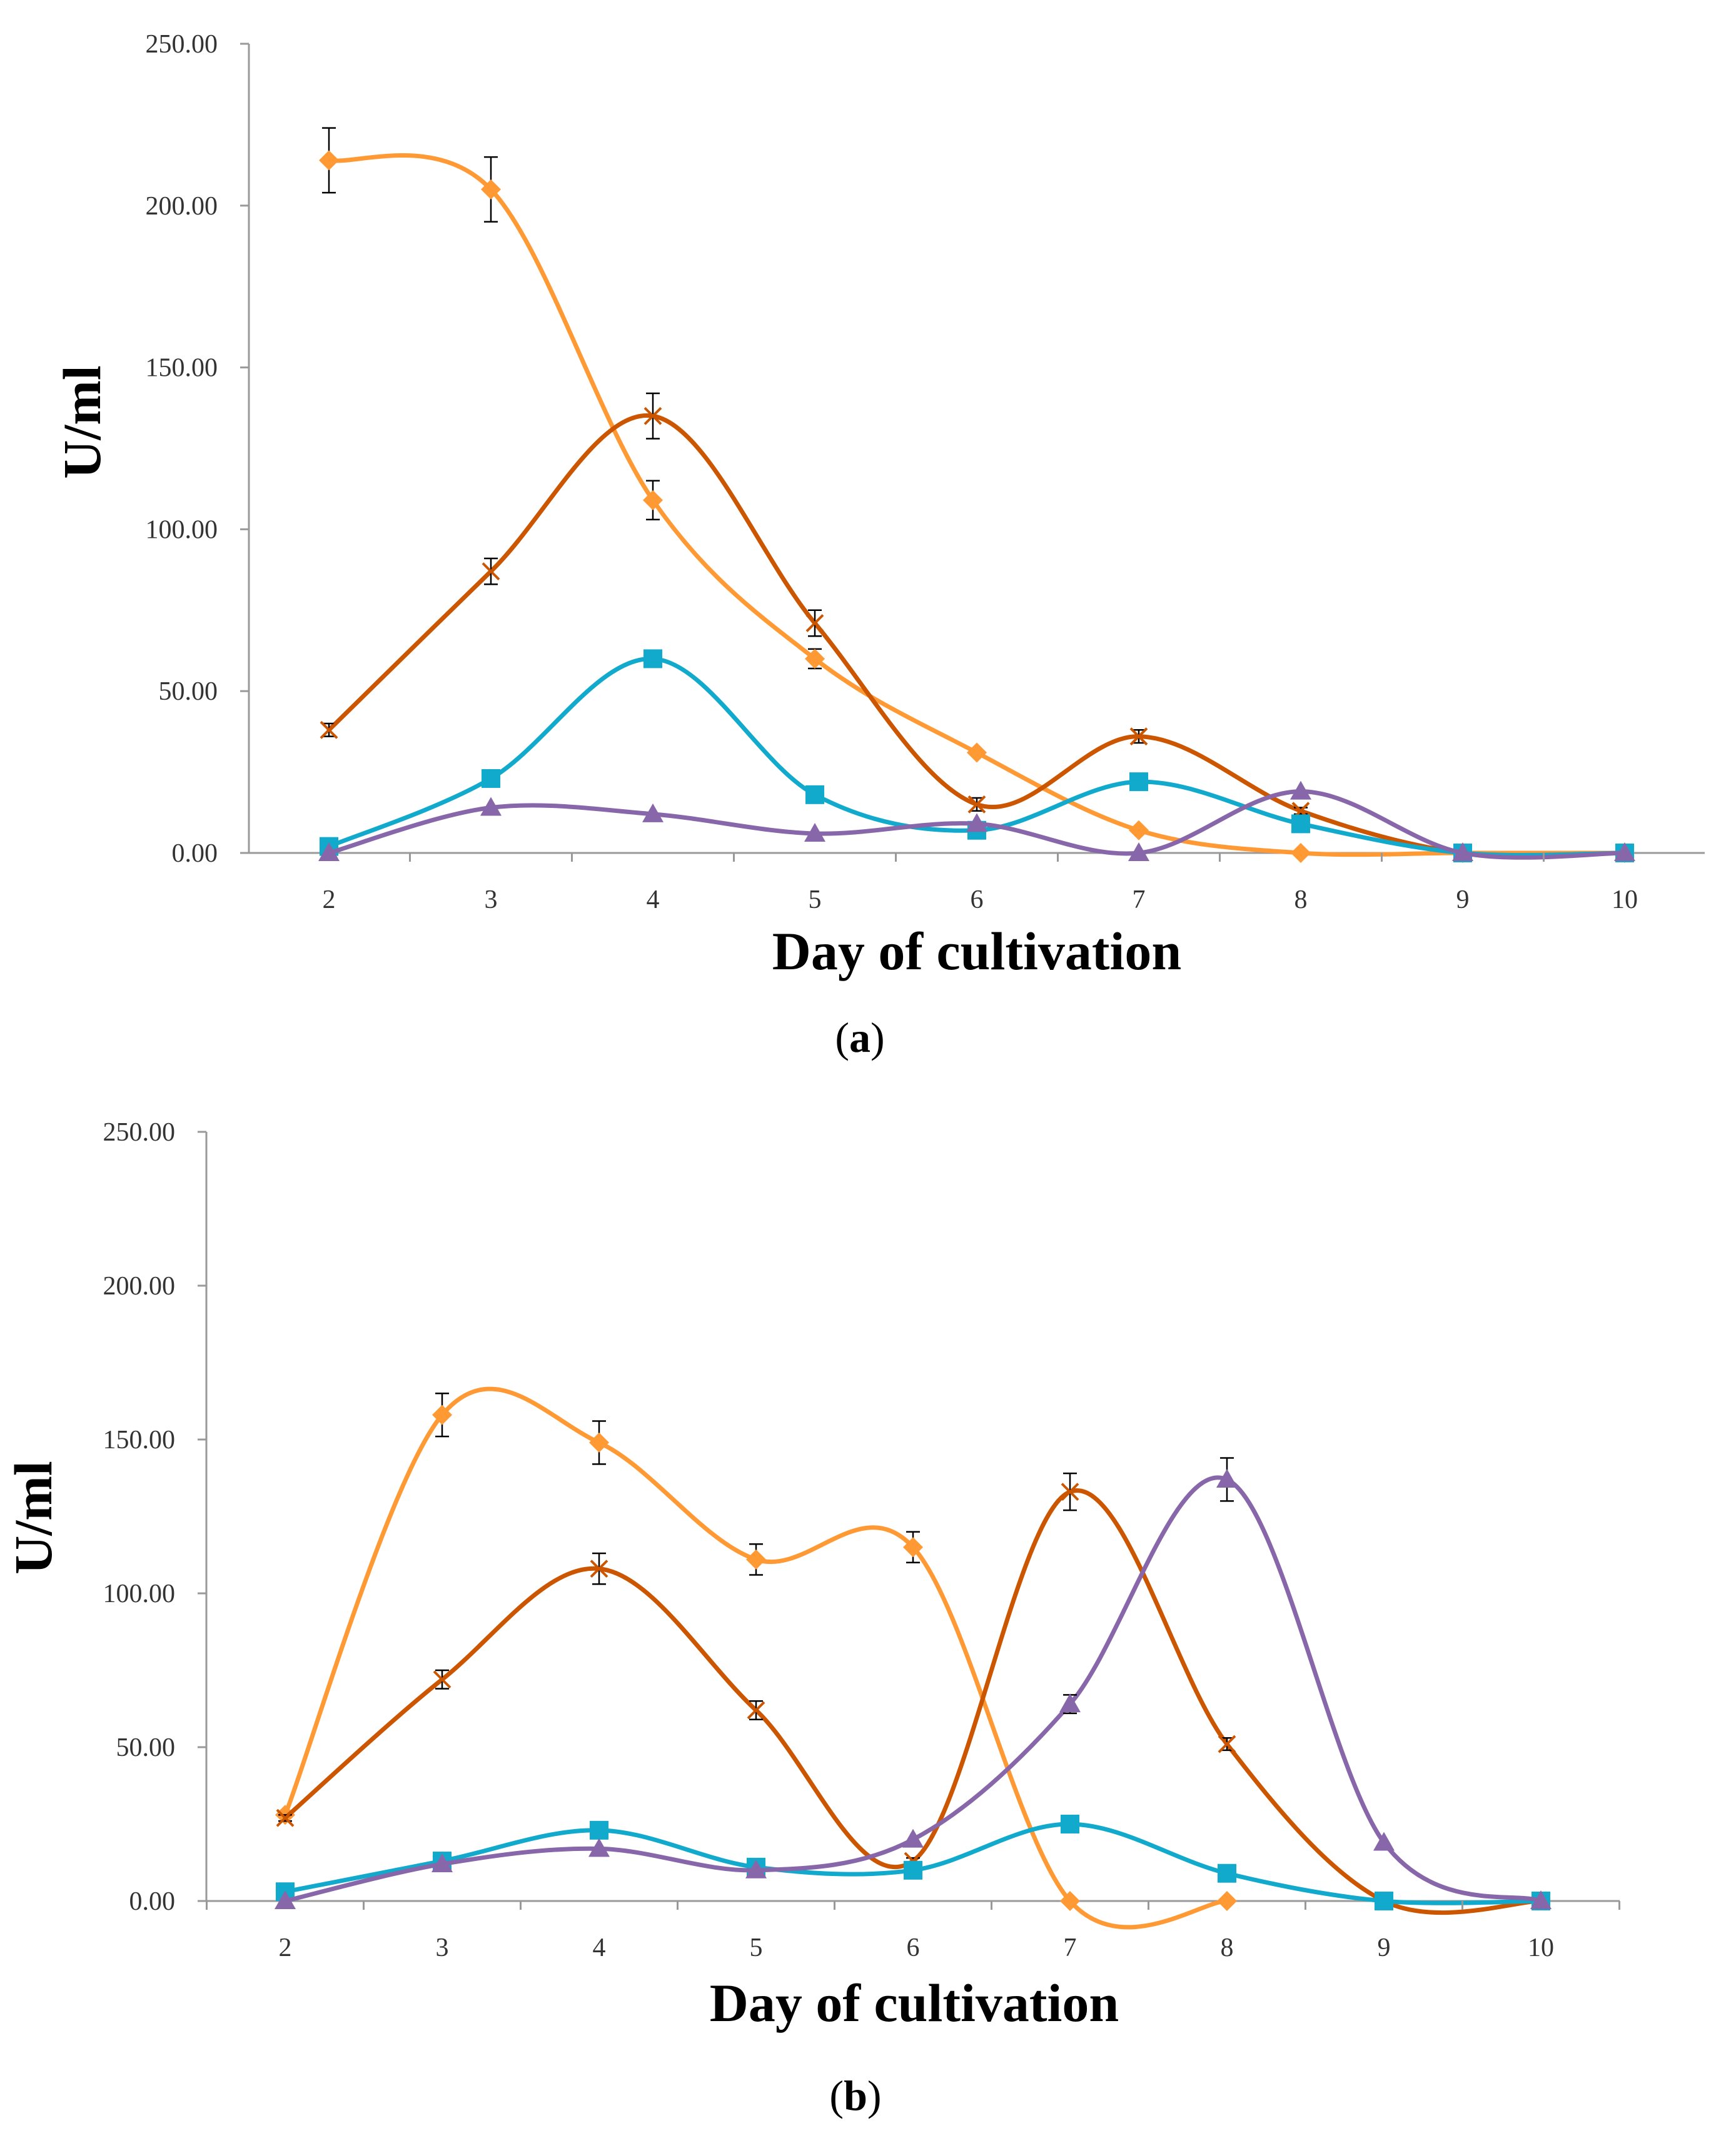  I want to click on series-line-purple-triangle-b, so click(913, 1690).